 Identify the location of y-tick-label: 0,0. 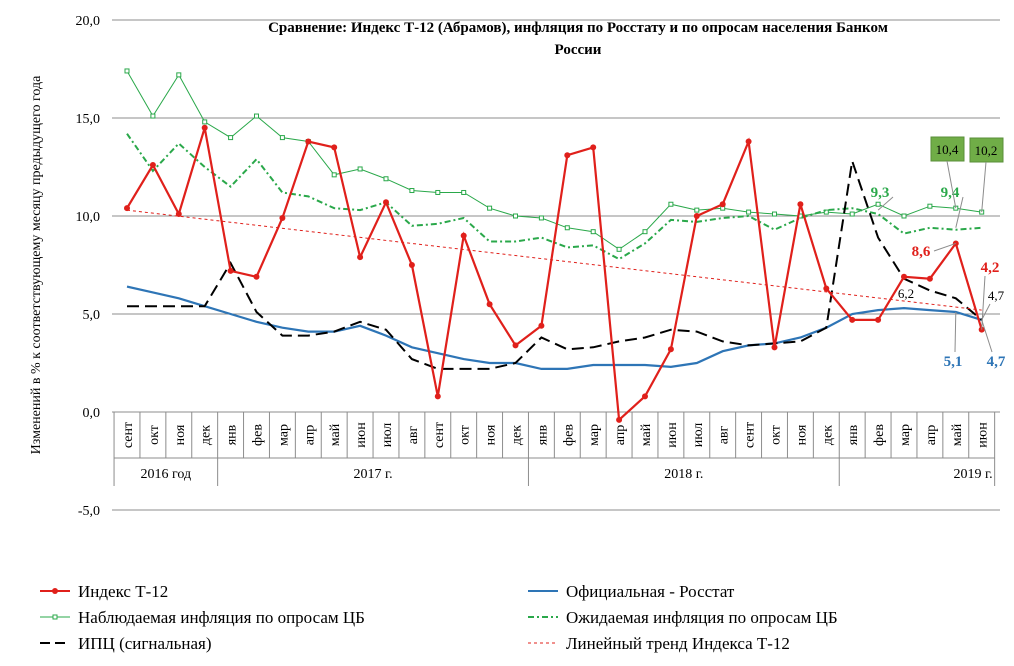
(92, 413).